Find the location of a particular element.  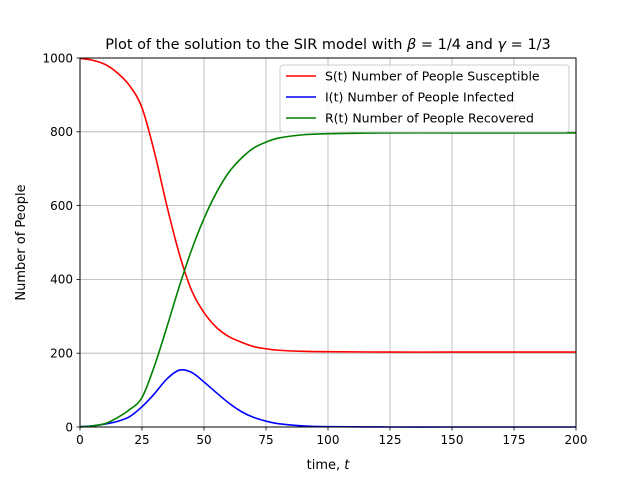

legend-label: R(t) Number of People Recovered is located at coordinates (429, 118).